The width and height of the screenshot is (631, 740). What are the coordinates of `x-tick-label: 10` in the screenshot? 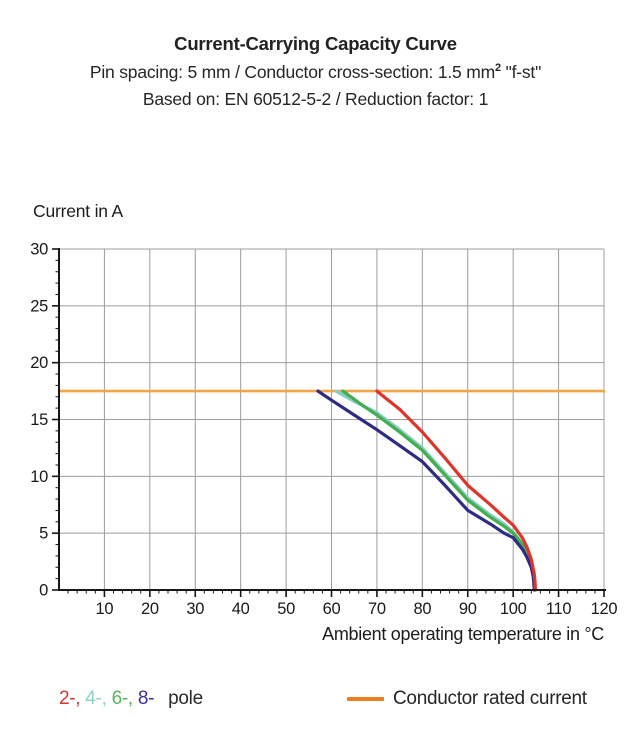 It's located at (105, 609).